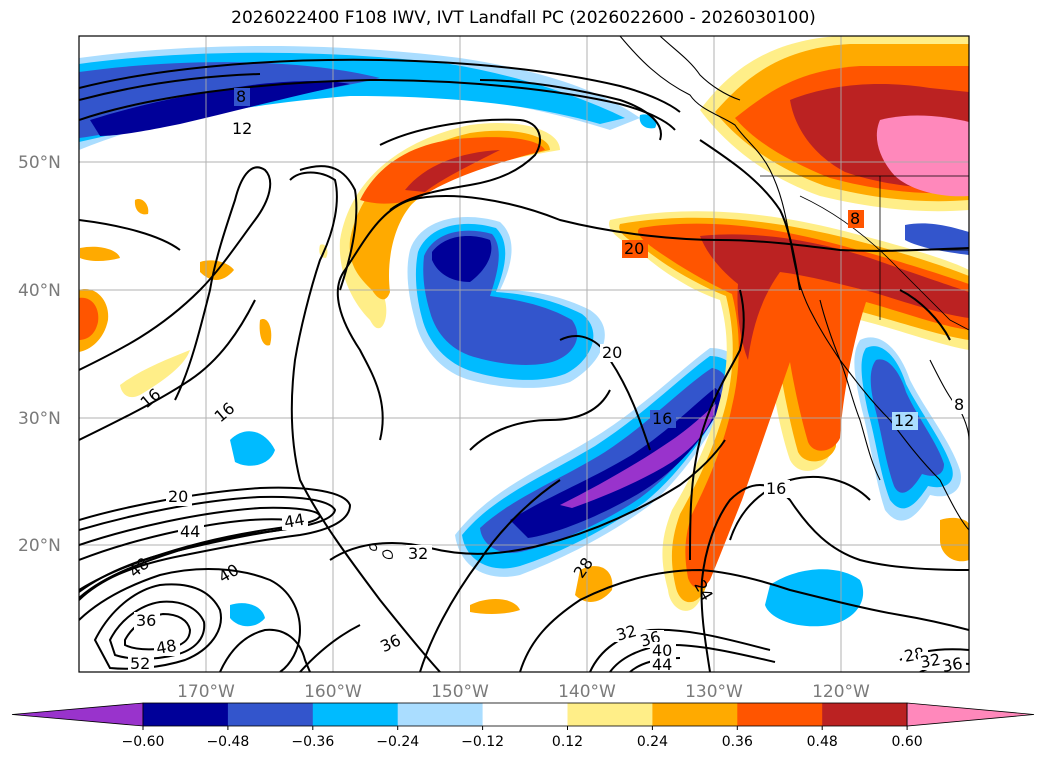 The image size is (1047, 765). Describe the element at coordinates (39, 163) in the screenshot. I see `lat-label: 50°N` at that location.